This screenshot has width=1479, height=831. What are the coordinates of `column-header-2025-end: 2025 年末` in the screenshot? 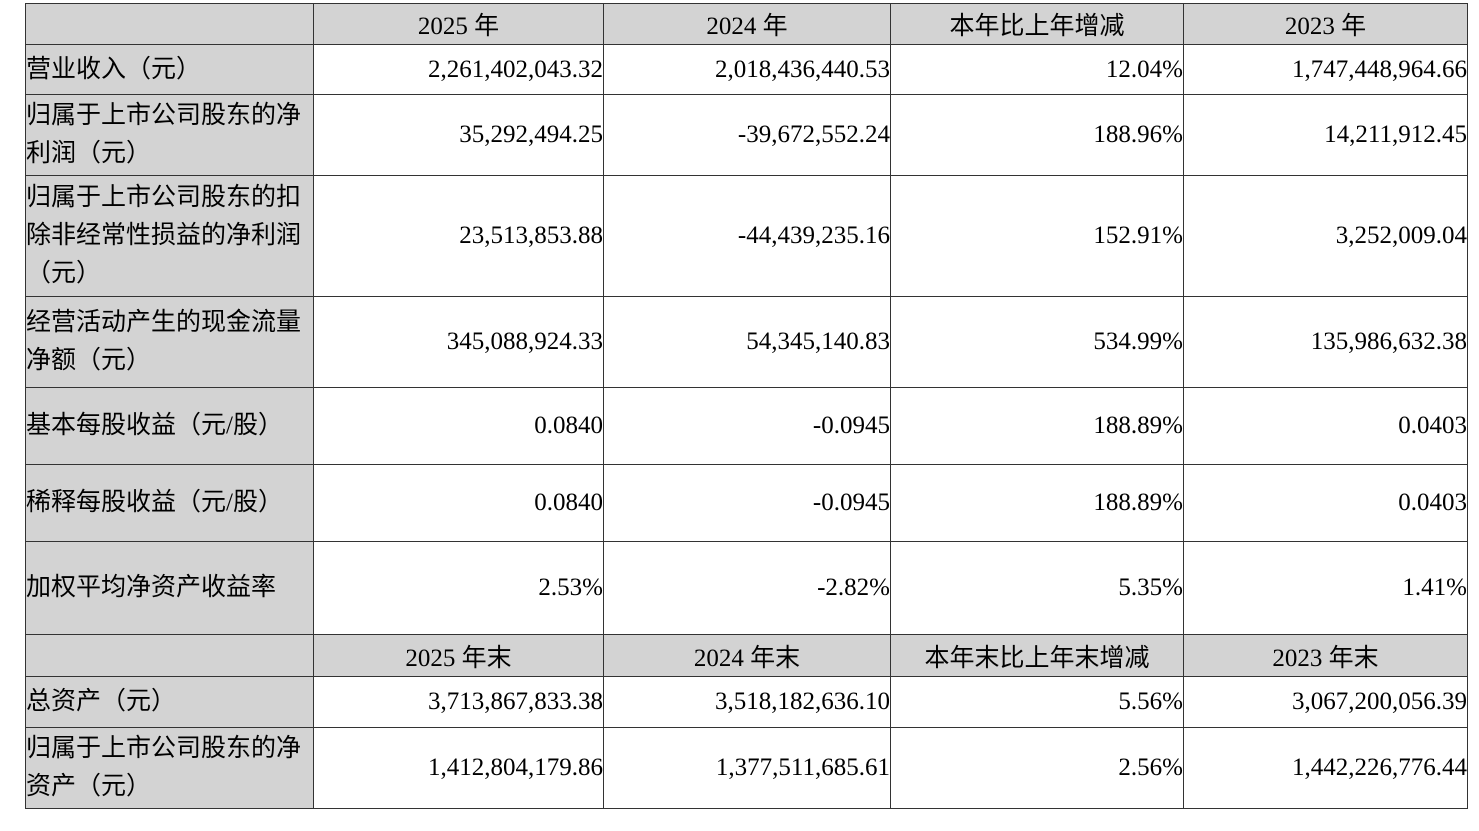 It's located at (458, 655).